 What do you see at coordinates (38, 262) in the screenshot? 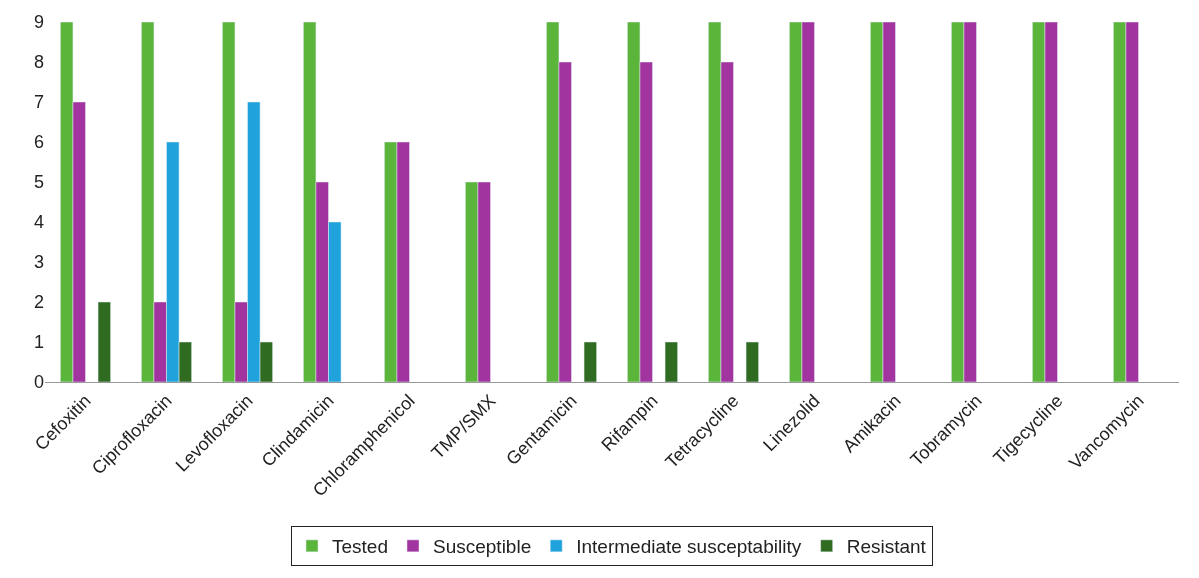
I see `y-tick-label: 3` at bounding box center [38, 262].